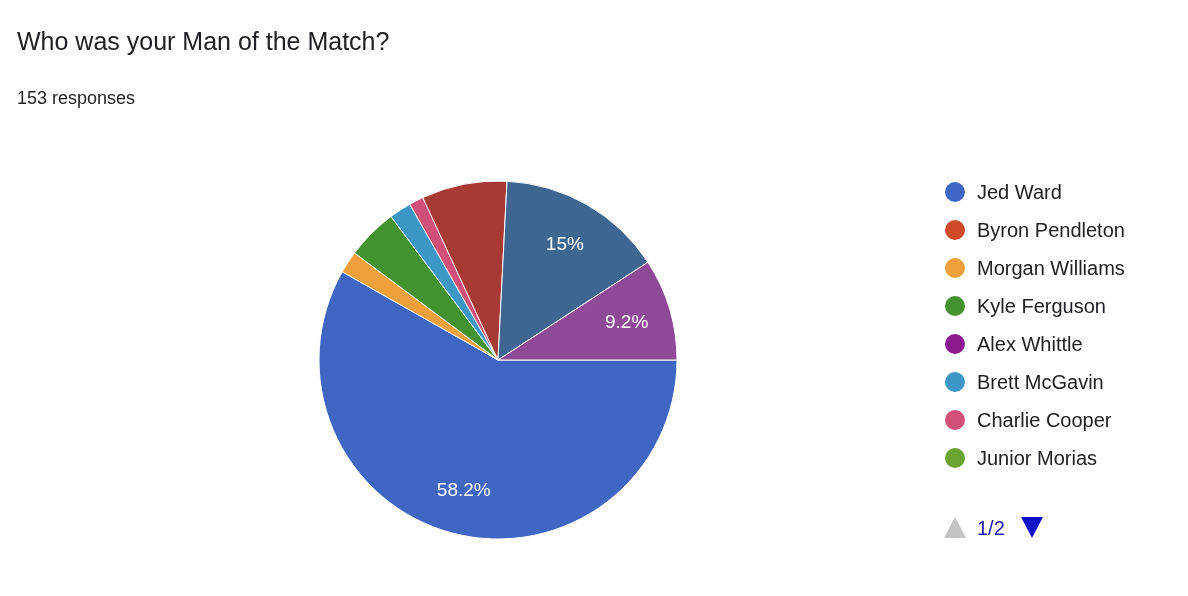 The height and width of the screenshot is (596, 1188). What do you see at coordinates (1041, 306) in the screenshot?
I see `legend-label: Kyle Ferguson` at bounding box center [1041, 306].